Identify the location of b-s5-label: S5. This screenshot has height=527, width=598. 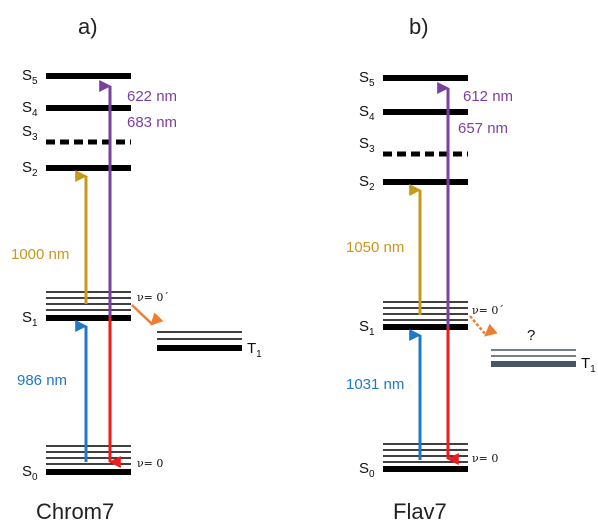
(367, 79).